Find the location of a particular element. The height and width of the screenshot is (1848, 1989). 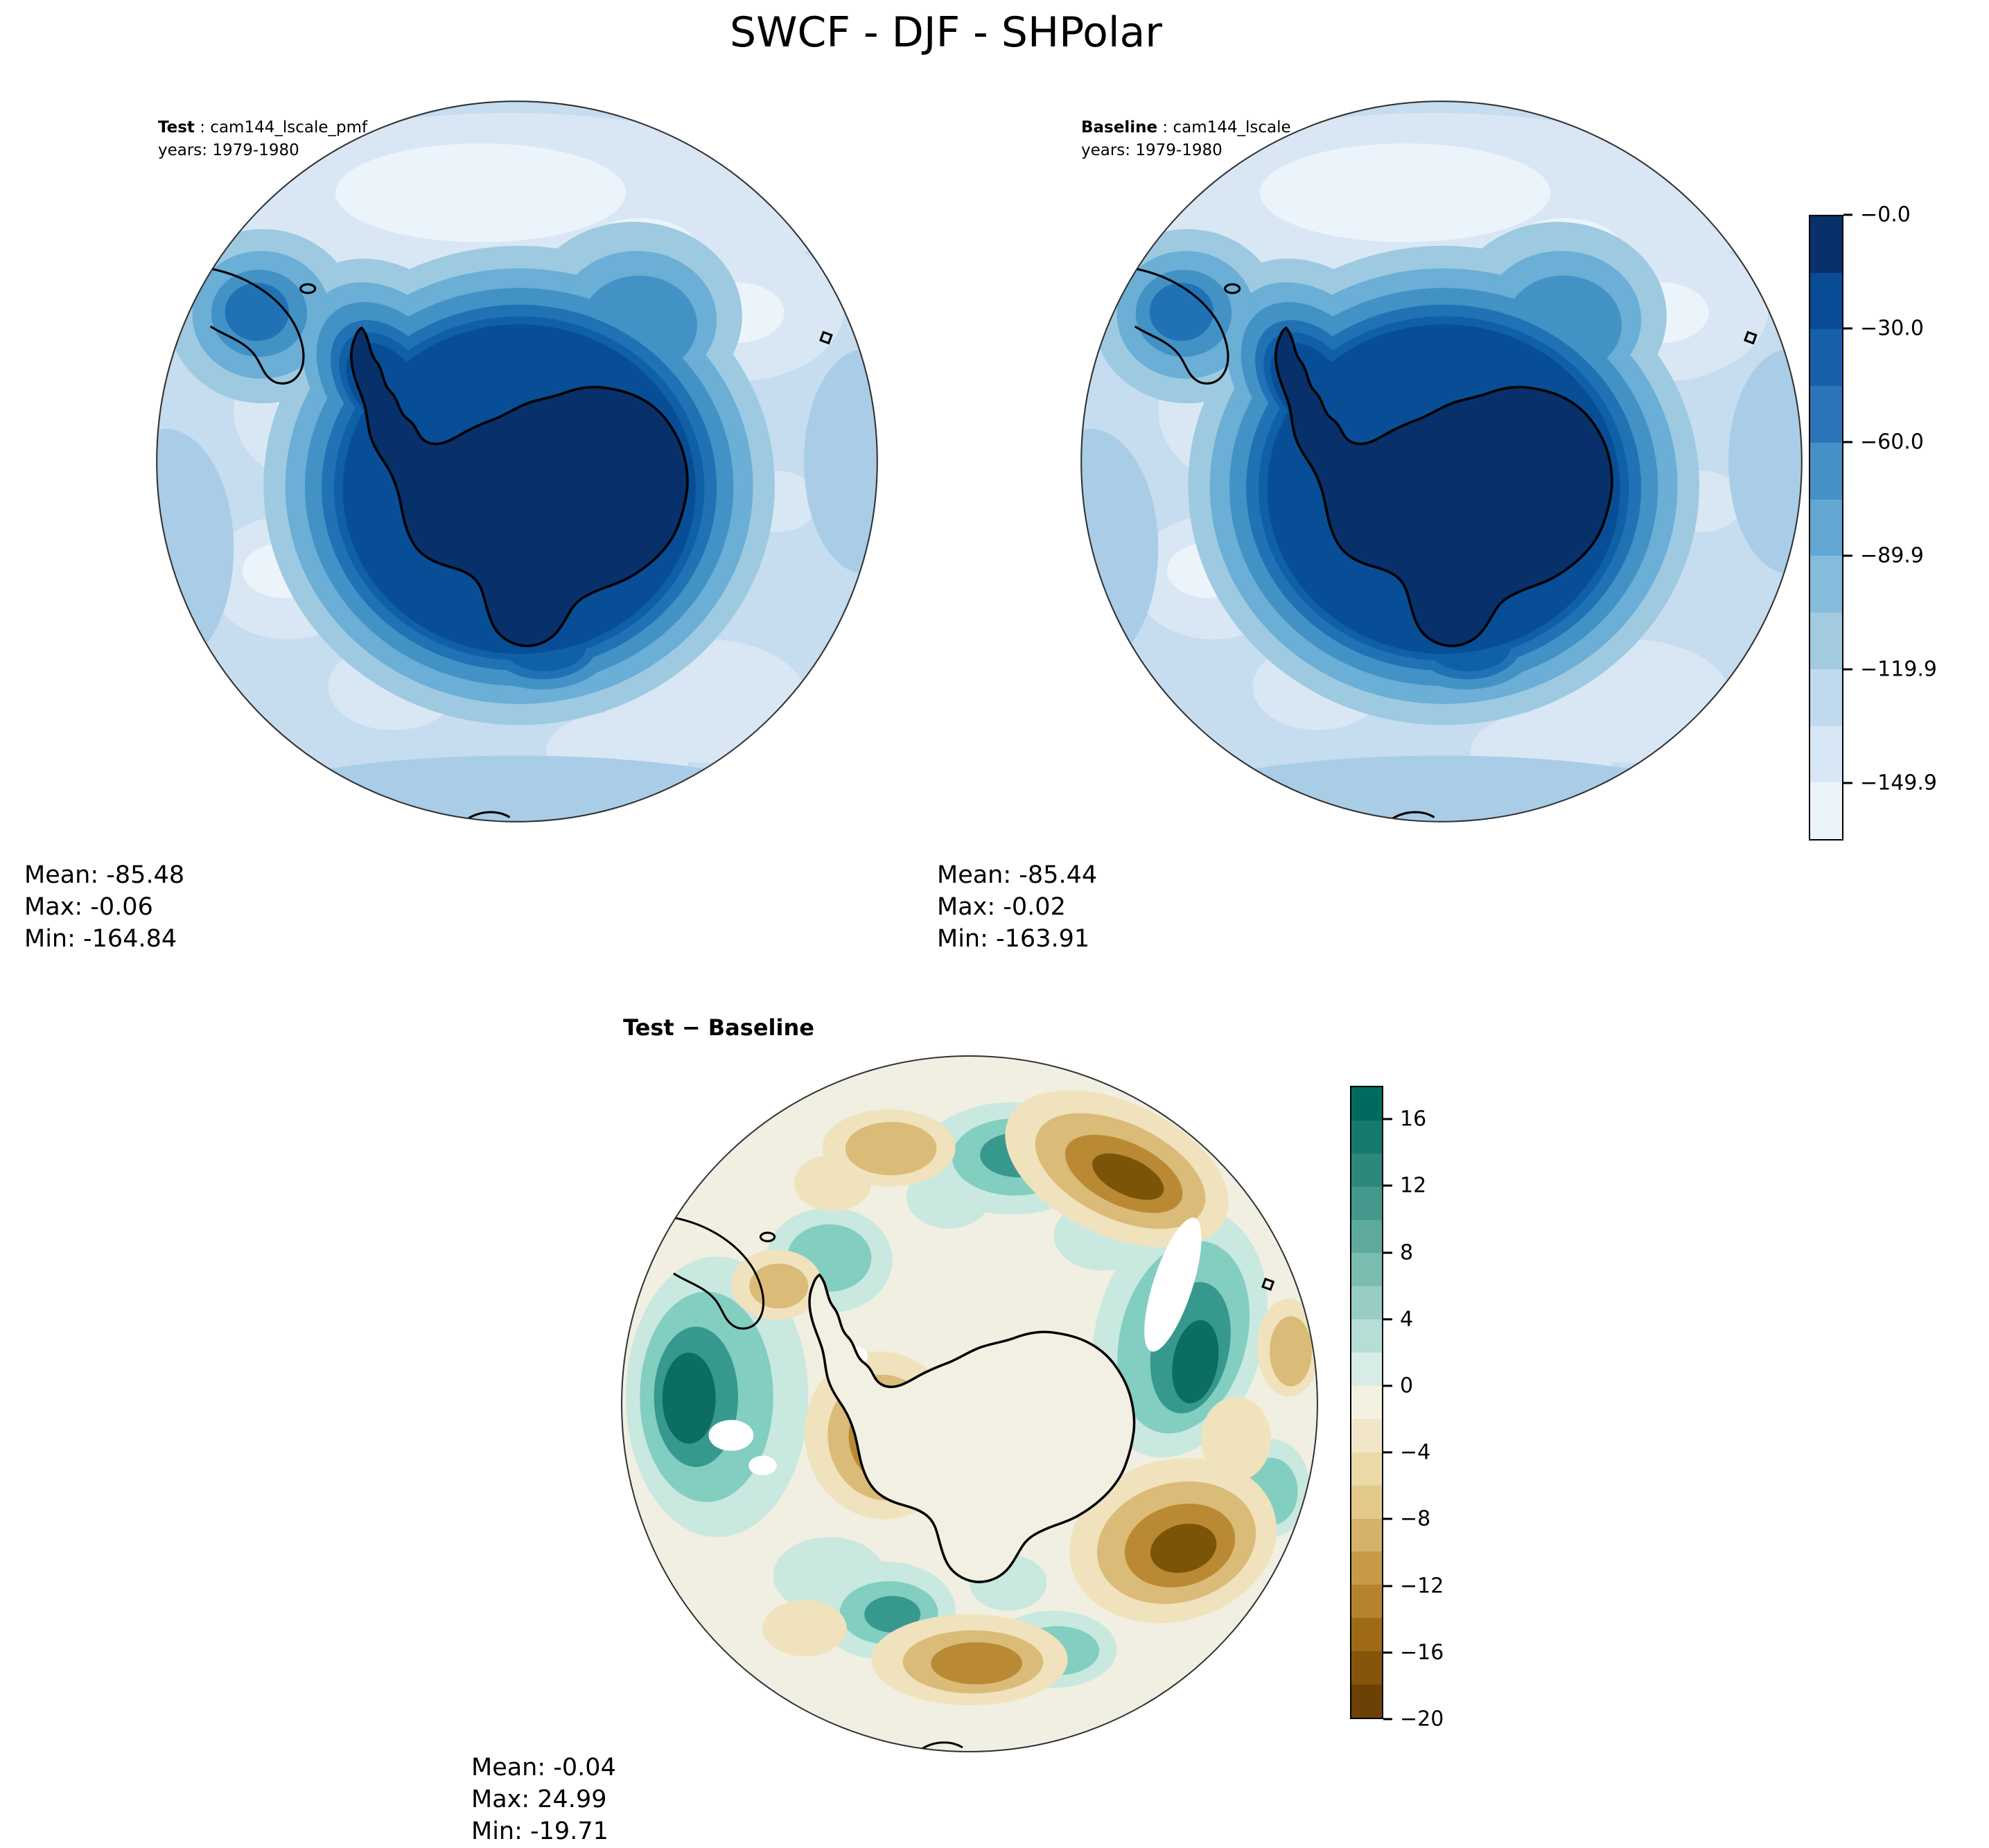

main-colorbar-ticks: −0.0 −30.0 −60.0 −89.9 −119.9 −149.9 is located at coordinates (1873, 522).